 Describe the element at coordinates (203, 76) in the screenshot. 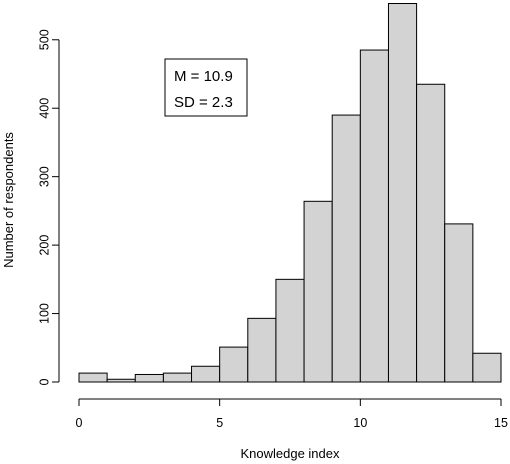

I see `stats-mean-label: M = 10.9` at that location.